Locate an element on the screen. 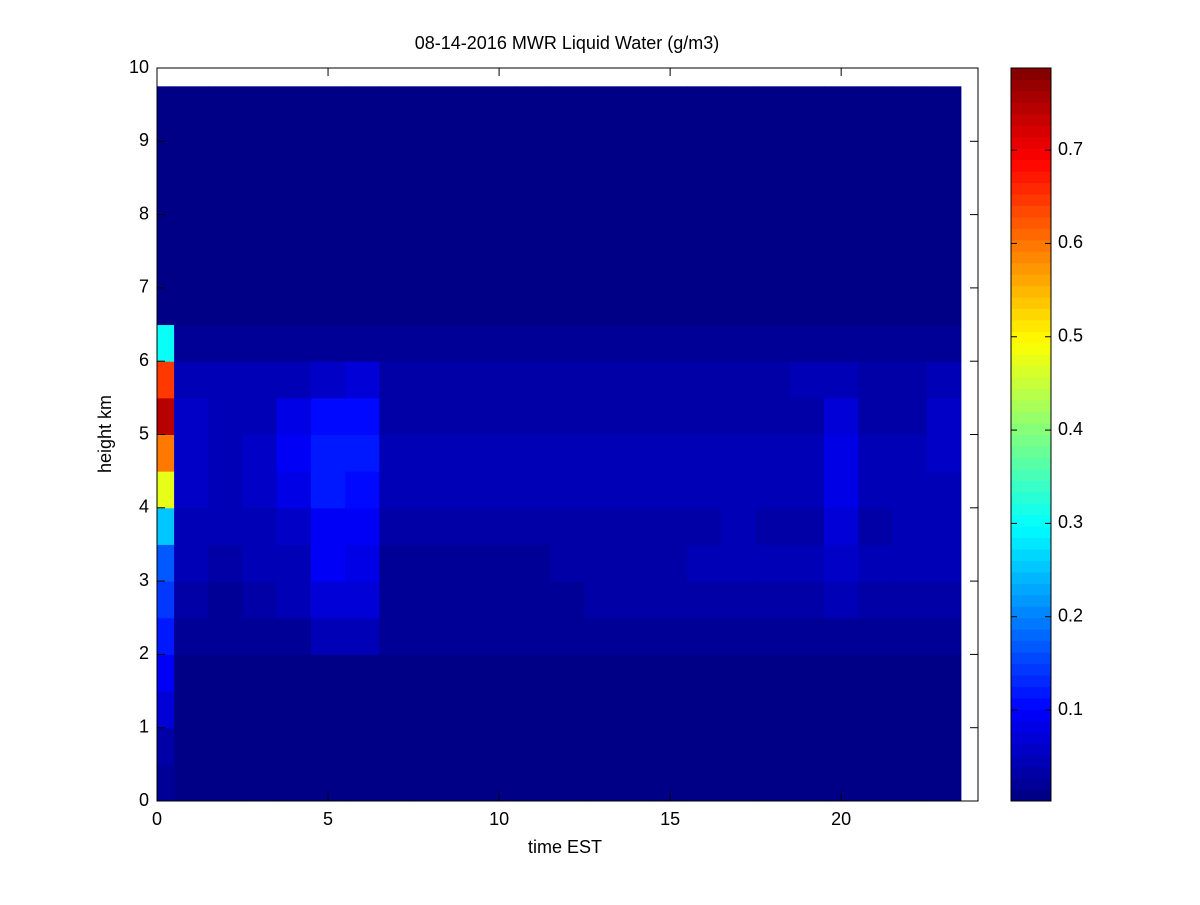 This screenshot has width=1200, height=905. colorbar-tick-label: 0.2 is located at coordinates (1070, 615).